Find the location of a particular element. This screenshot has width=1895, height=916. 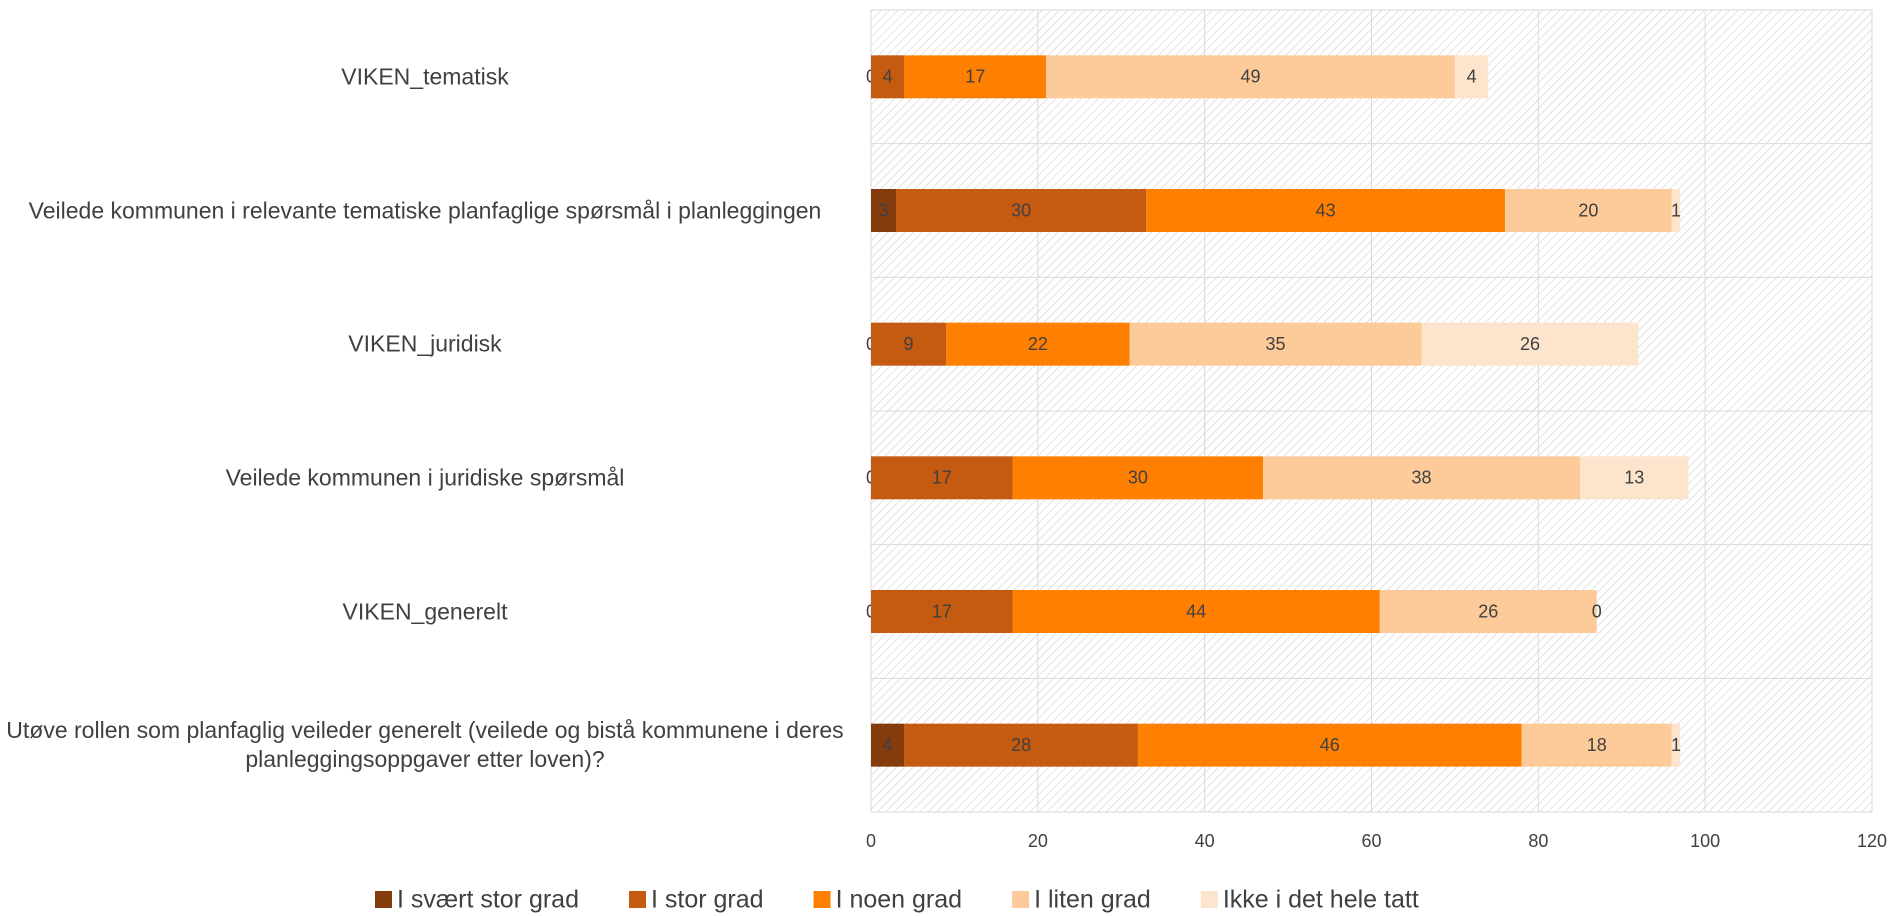

data-label: 28 is located at coordinates (1021, 745).